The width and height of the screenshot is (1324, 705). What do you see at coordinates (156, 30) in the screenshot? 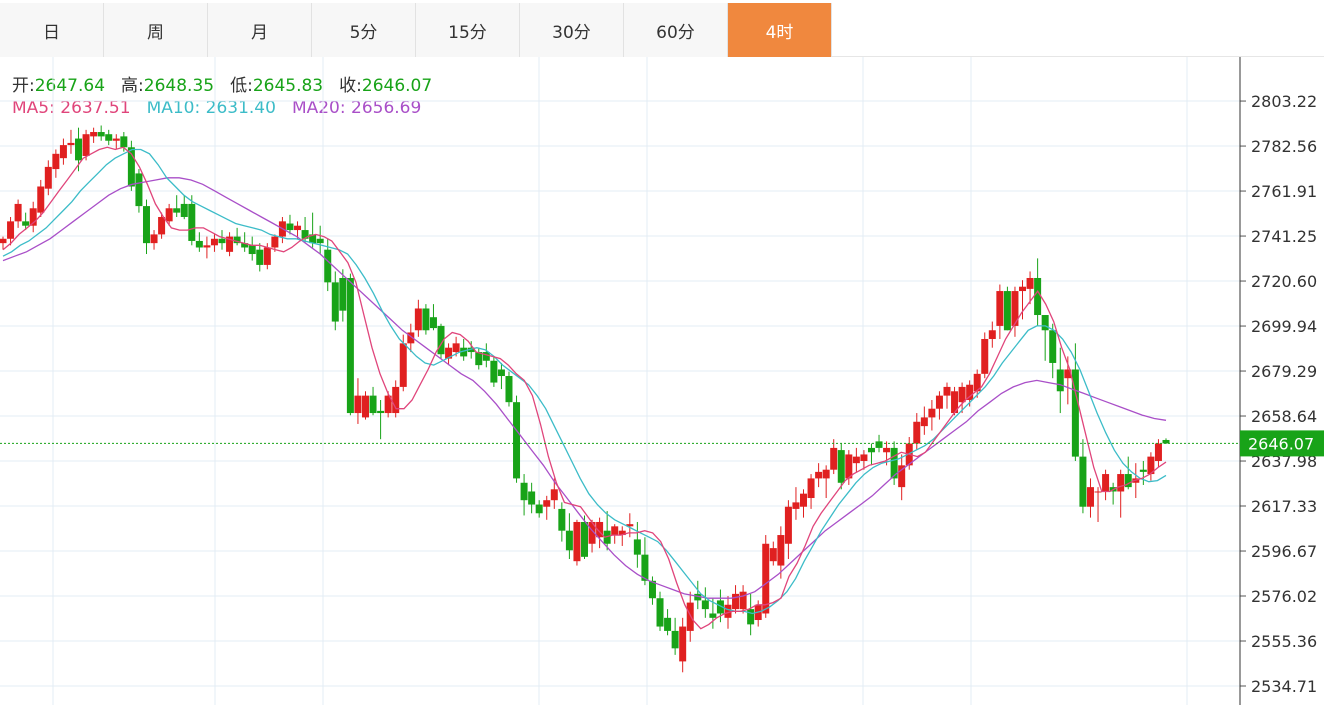
I see `tab-period: 周` at bounding box center [156, 30].